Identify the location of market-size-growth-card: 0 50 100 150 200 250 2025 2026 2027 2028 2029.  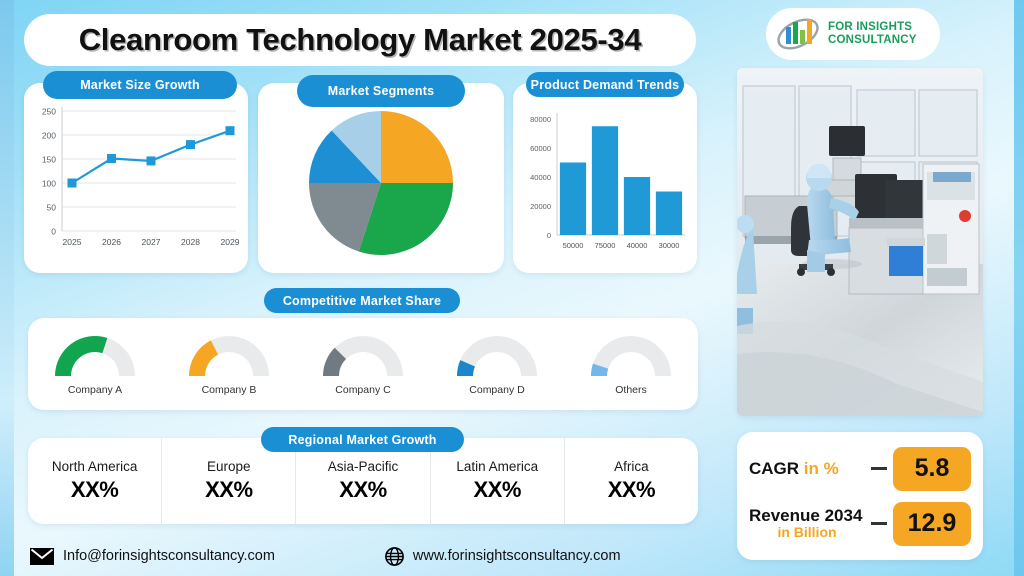
(136, 178).